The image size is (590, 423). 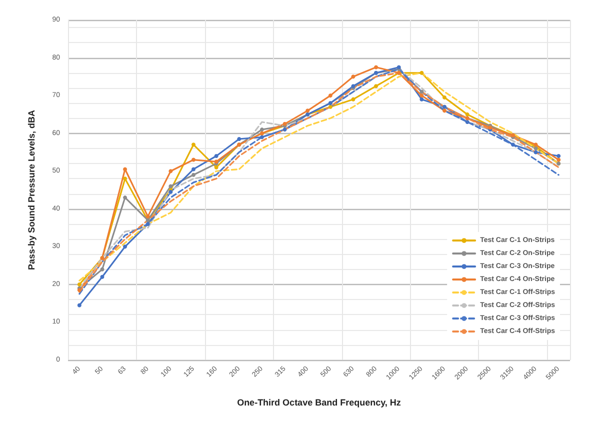 What do you see at coordinates (31, 189) in the screenshot?
I see `y-axis-title: Pass-by Sound Pressure Levels, dBA` at bounding box center [31, 189].